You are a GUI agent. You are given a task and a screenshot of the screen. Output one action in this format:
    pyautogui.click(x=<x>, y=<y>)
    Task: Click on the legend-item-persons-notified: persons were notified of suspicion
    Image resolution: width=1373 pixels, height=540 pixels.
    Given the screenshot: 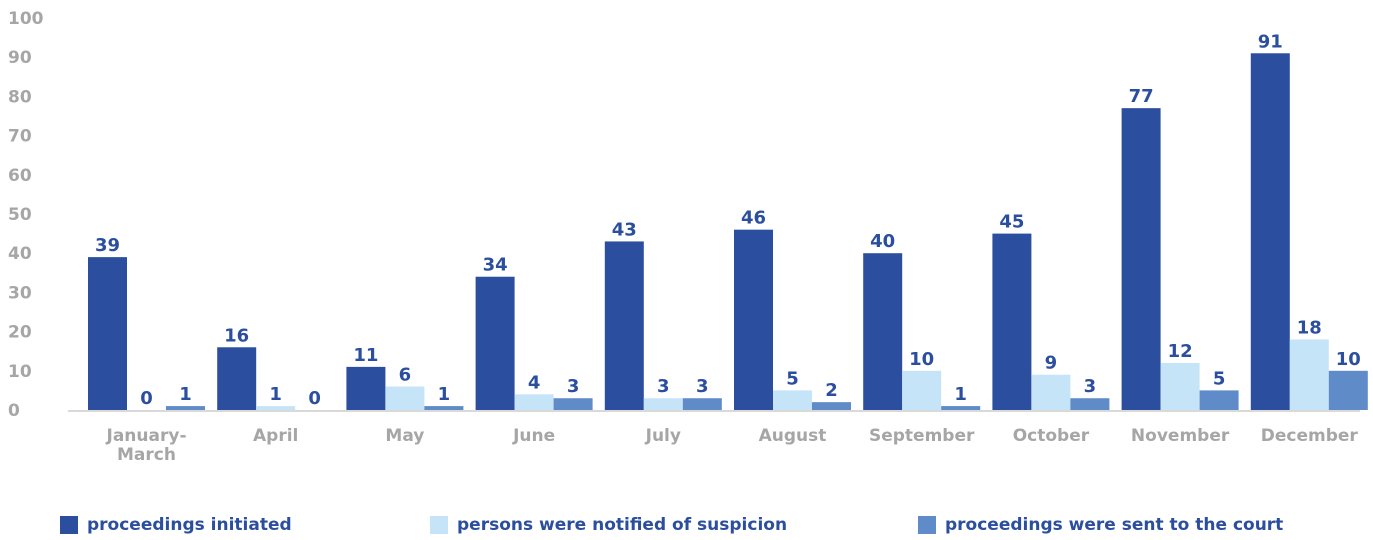 What is the action you would take?
    pyautogui.click(x=608, y=525)
    